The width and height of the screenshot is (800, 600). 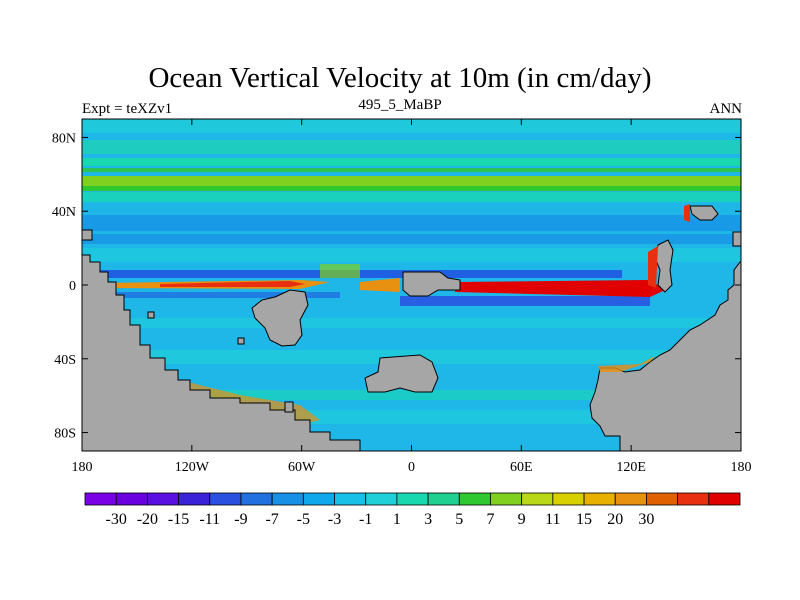 What do you see at coordinates (380, 285) in the screenshot?
I see `upwelling-central` at bounding box center [380, 285].